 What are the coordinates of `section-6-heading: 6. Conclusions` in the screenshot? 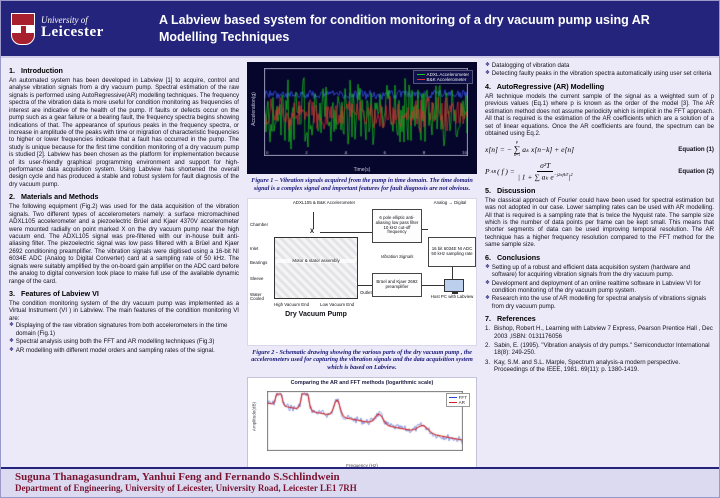 It's located at (513, 257).